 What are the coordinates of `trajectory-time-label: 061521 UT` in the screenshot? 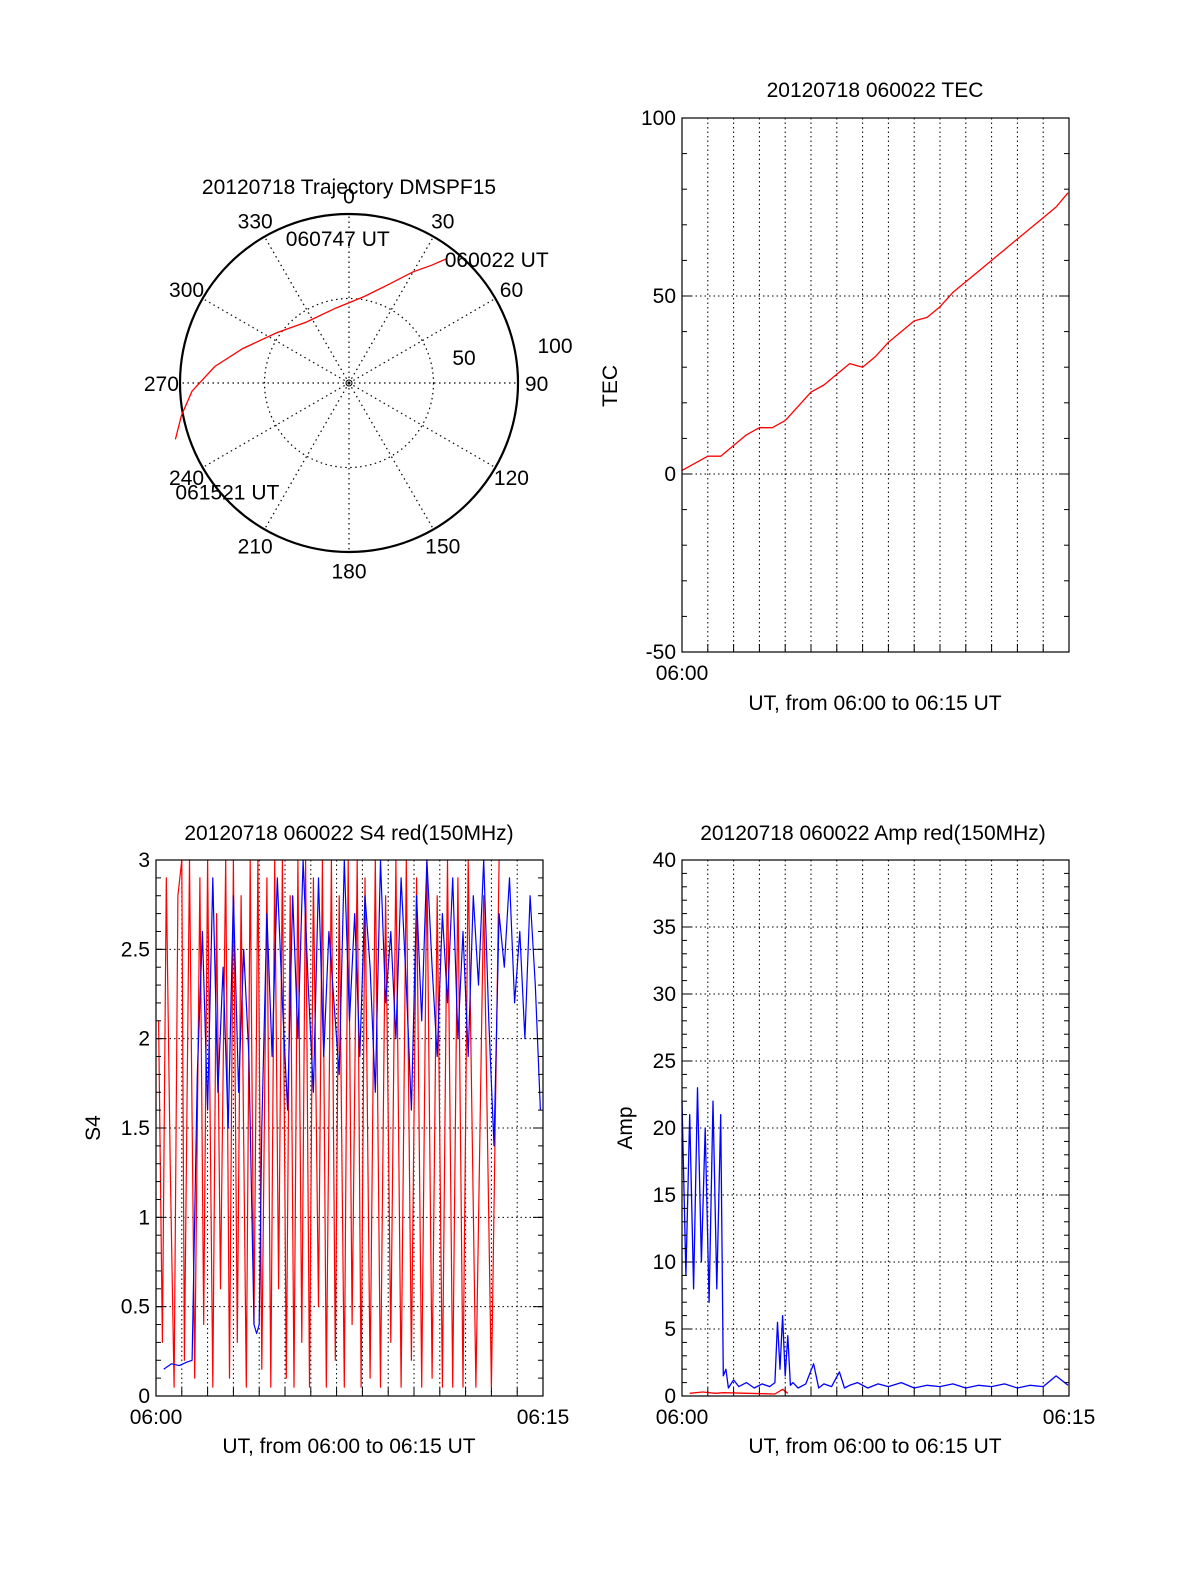 It's located at (227, 492).